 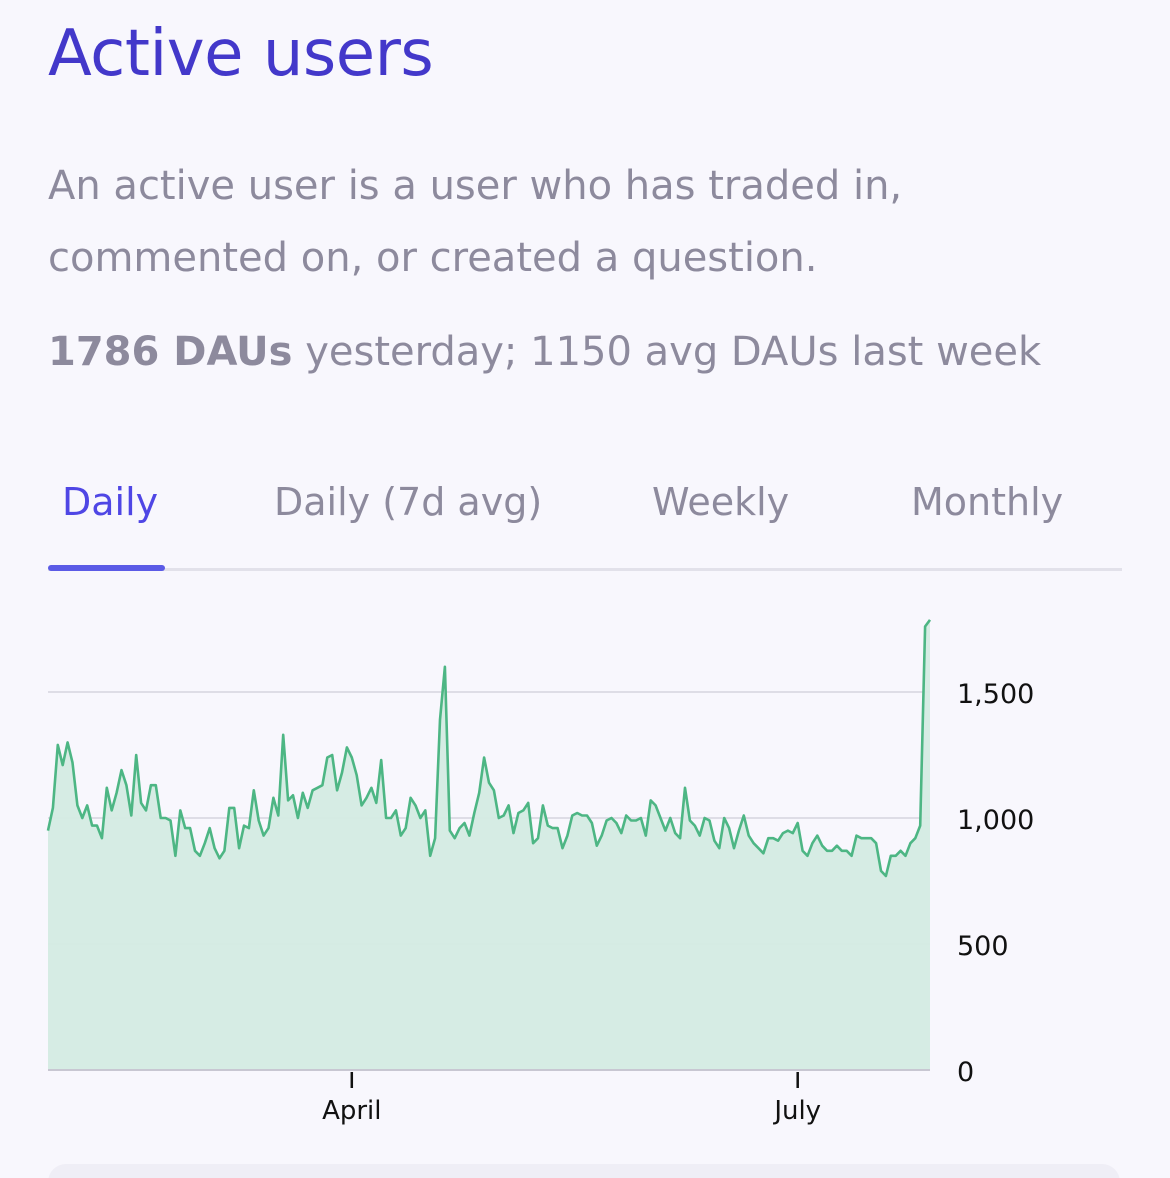 I want to click on y-tick-label: 0, so click(x=965, y=1072).